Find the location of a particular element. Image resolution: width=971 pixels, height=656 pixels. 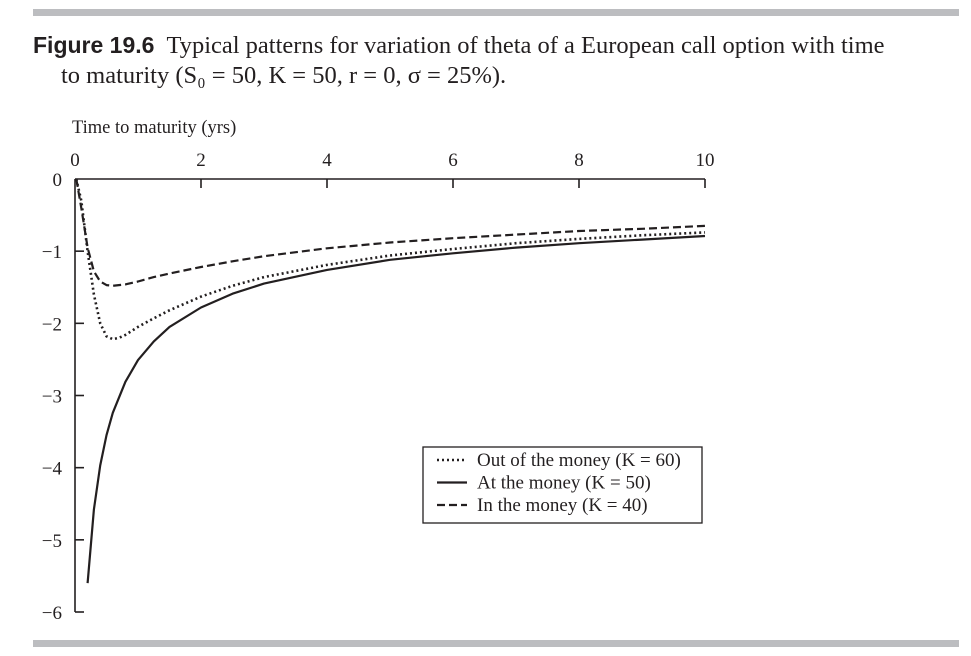

legend-label: At the money (K = 50) is located at coordinates (564, 483).